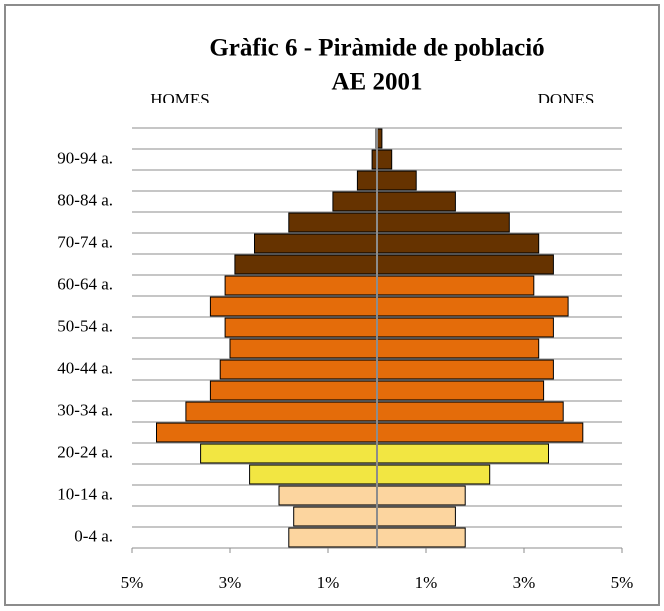 This screenshot has width=664, height=611. I want to click on y-tick-label: 80-84 a., so click(85, 199).